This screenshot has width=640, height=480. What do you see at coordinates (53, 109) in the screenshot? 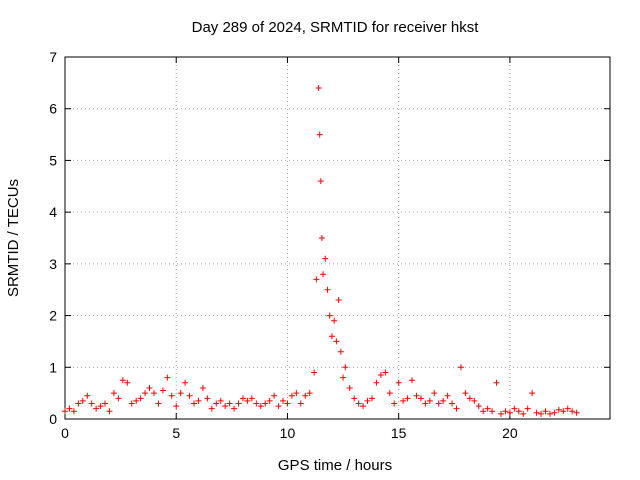
I see `y-tick-label: 6` at bounding box center [53, 109].